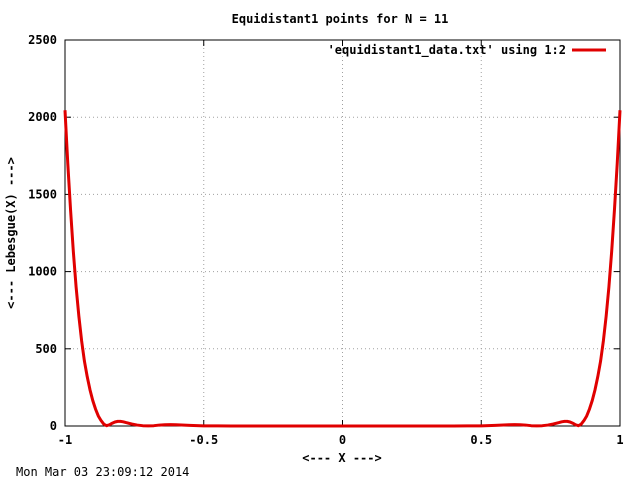  Describe the element at coordinates (42, 272) in the screenshot. I see `y-tick-label: 1000` at that location.